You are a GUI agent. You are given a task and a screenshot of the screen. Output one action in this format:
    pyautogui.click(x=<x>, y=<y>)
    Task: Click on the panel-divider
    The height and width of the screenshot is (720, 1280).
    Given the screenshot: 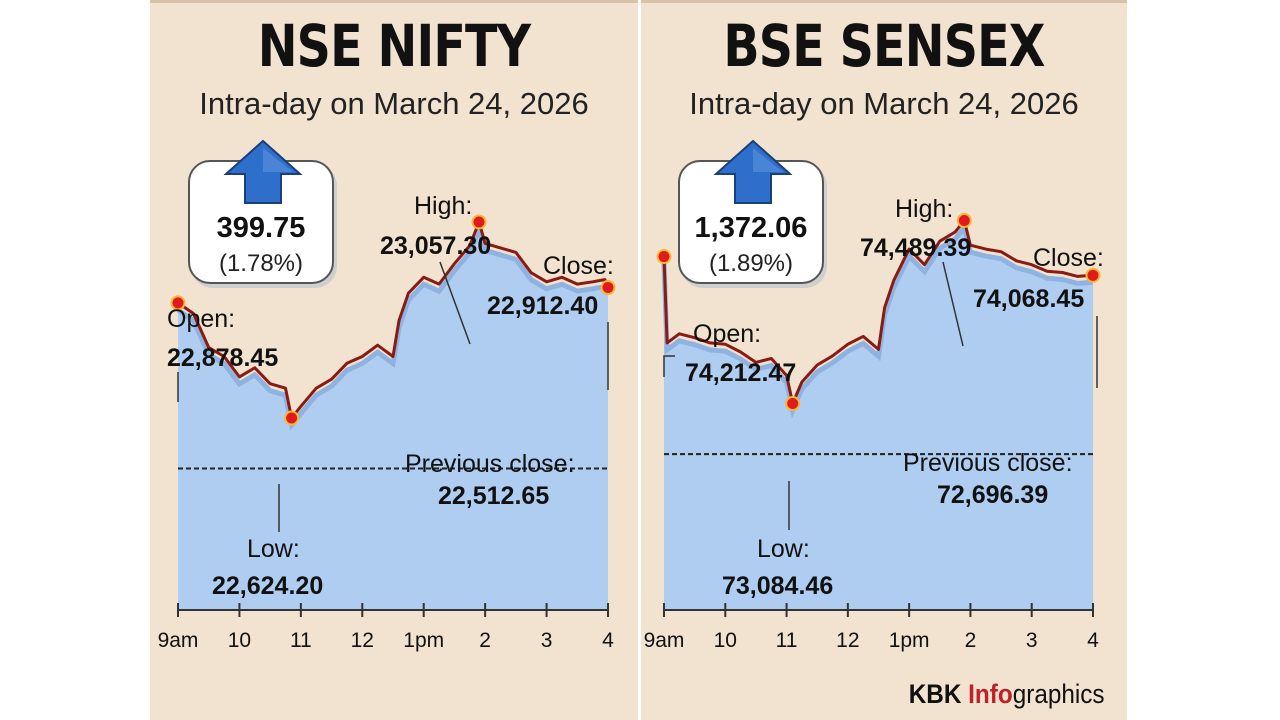 What is the action you would take?
    pyautogui.click(x=639, y=360)
    